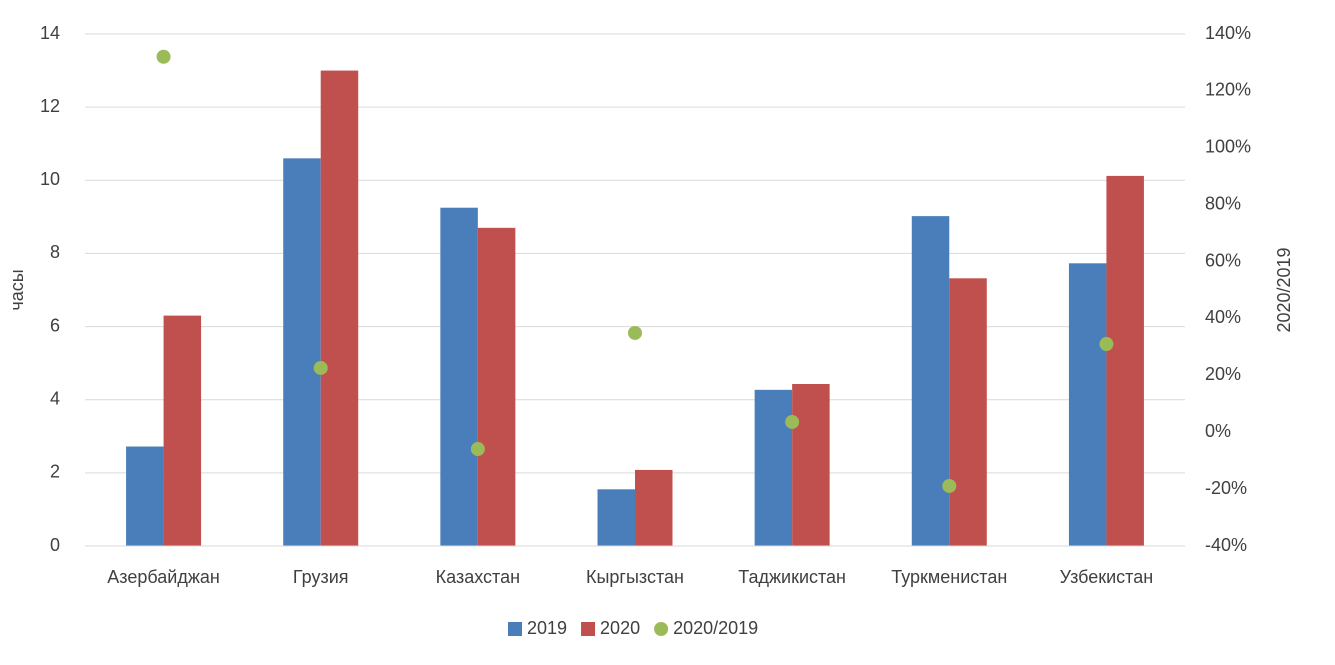 Image resolution: width=1335 pixels, height=665 pixels. What do you see at coordinates (715, 628) in the screenshot?
I see `legend-label: 2020/2019` at bounding box center [715, 628].